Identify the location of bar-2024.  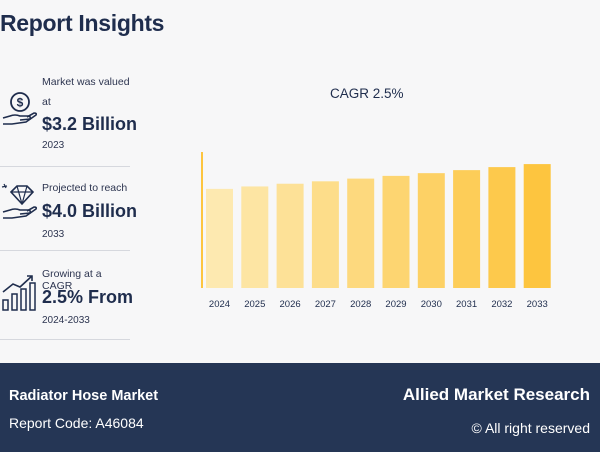
(219, 238).